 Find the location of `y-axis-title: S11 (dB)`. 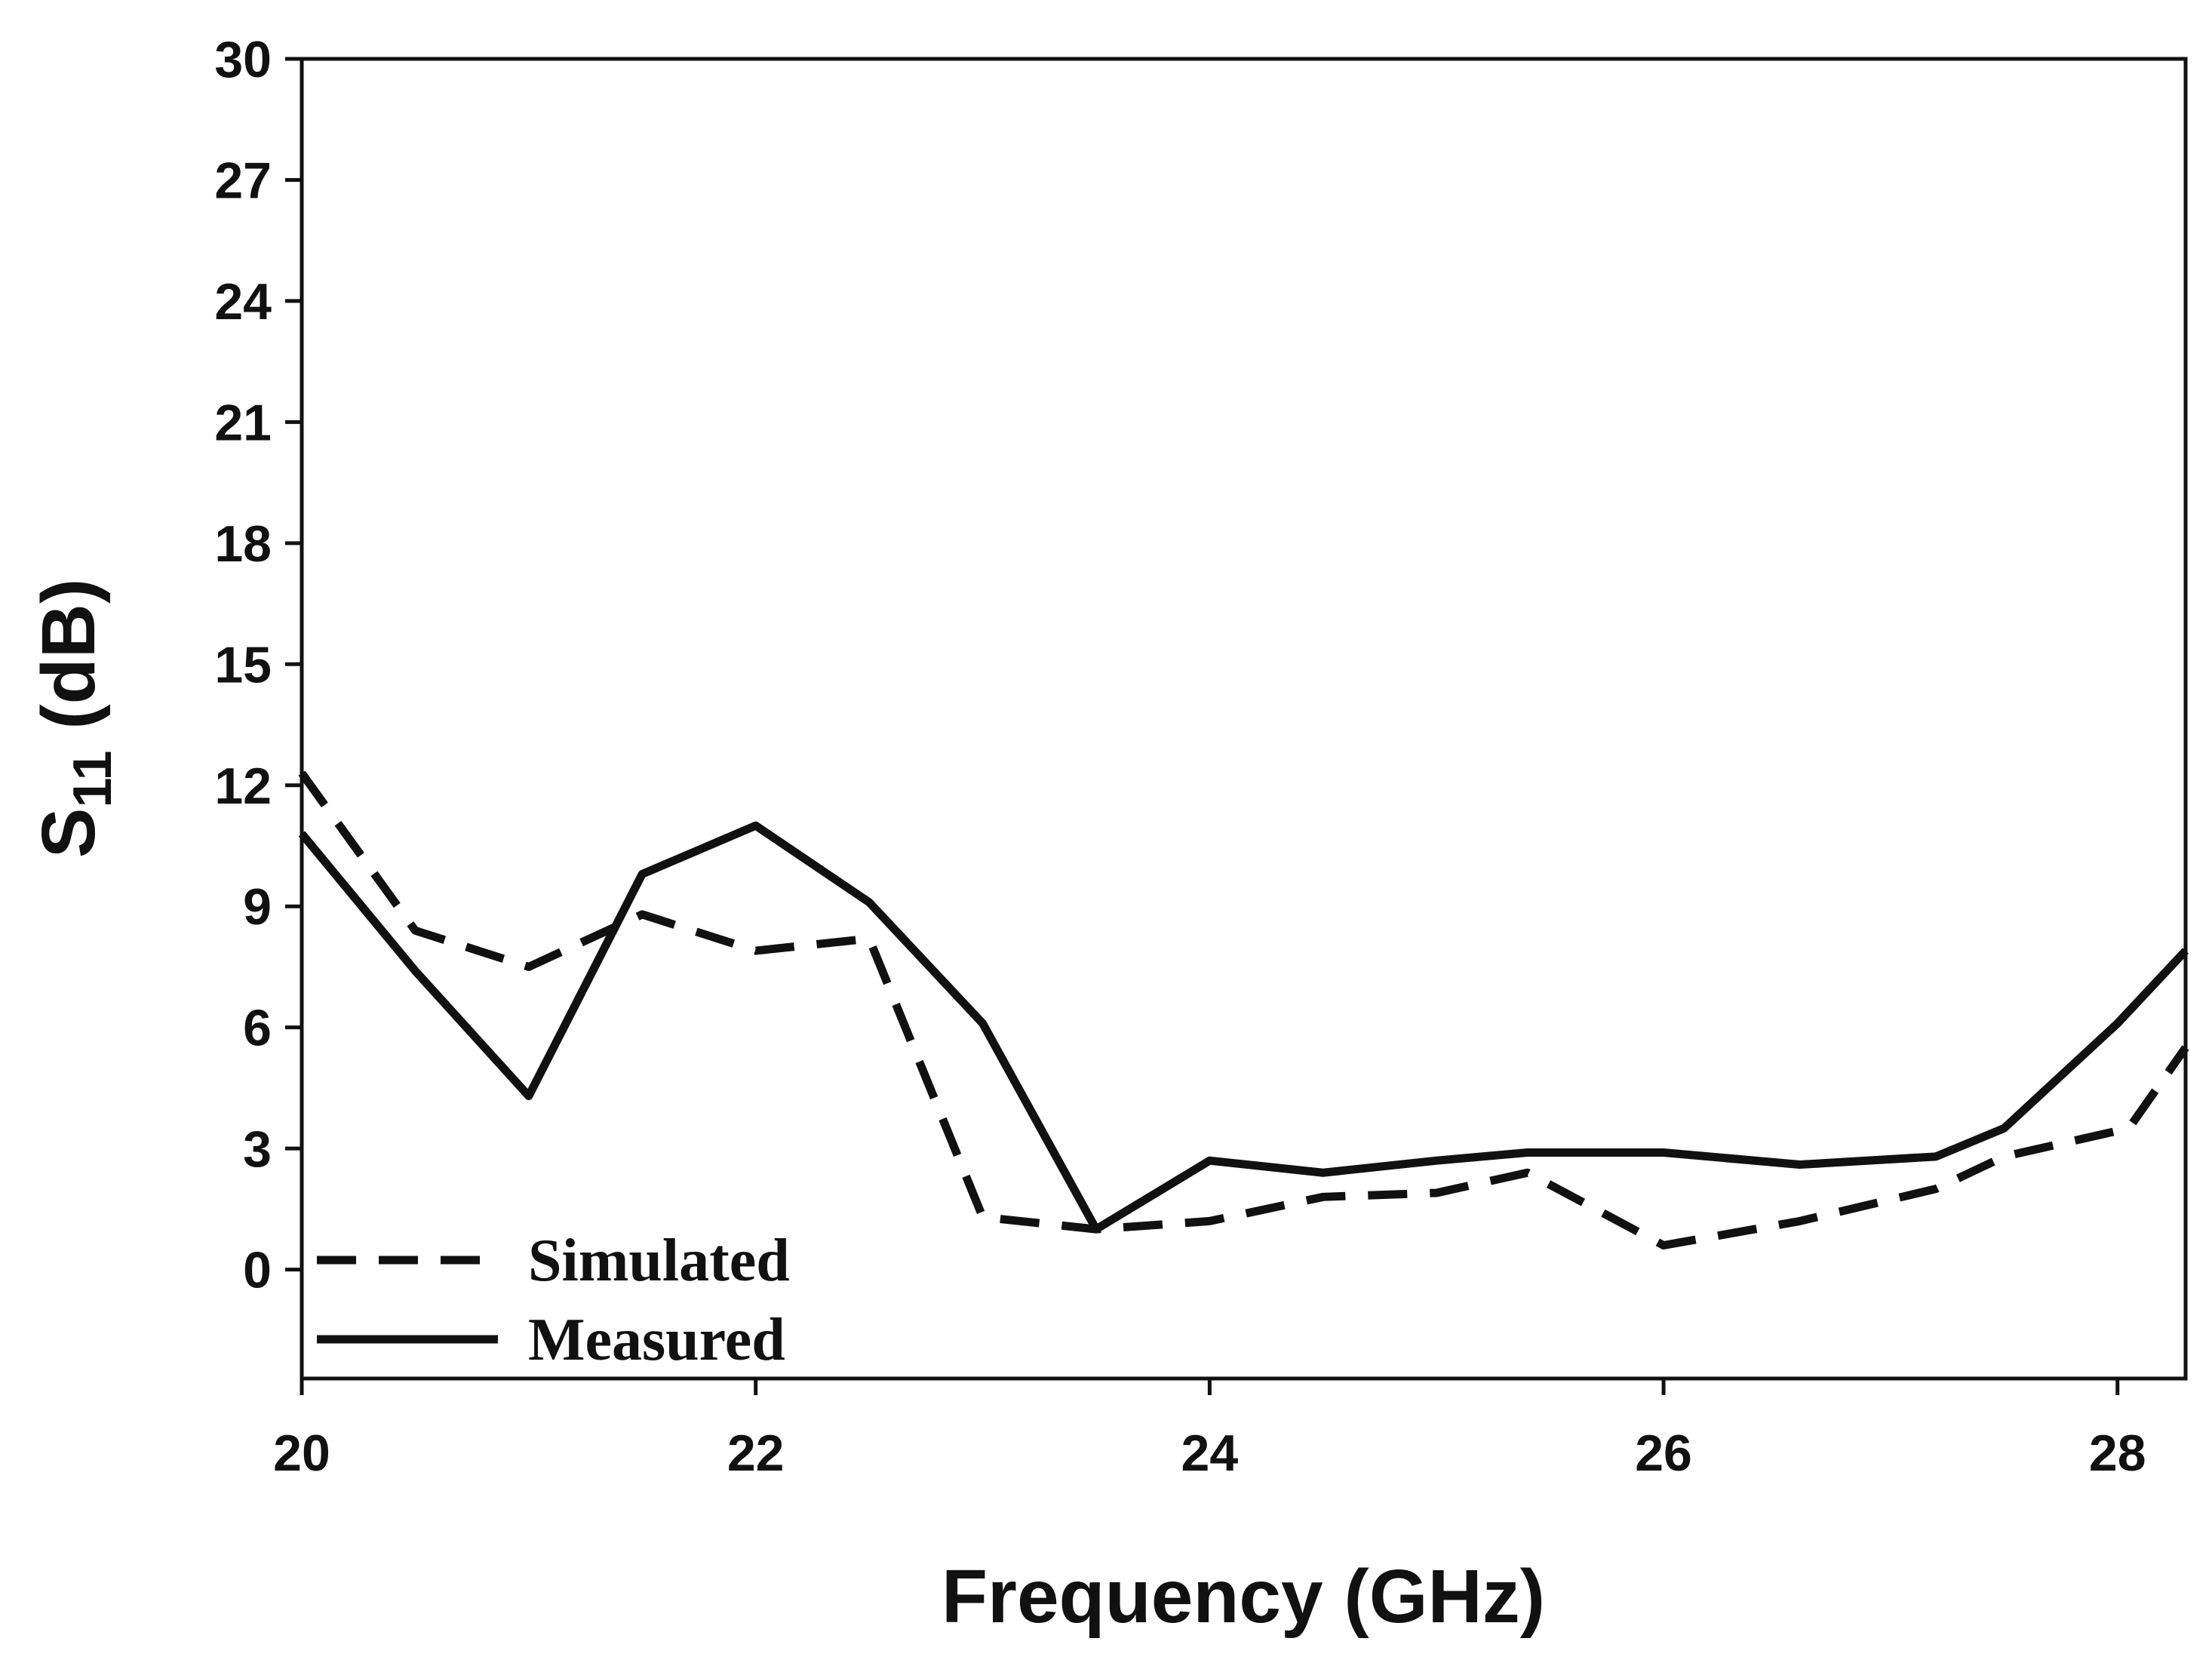

y-axis-title: S11 (dB) is located at coordinates (74, 719).